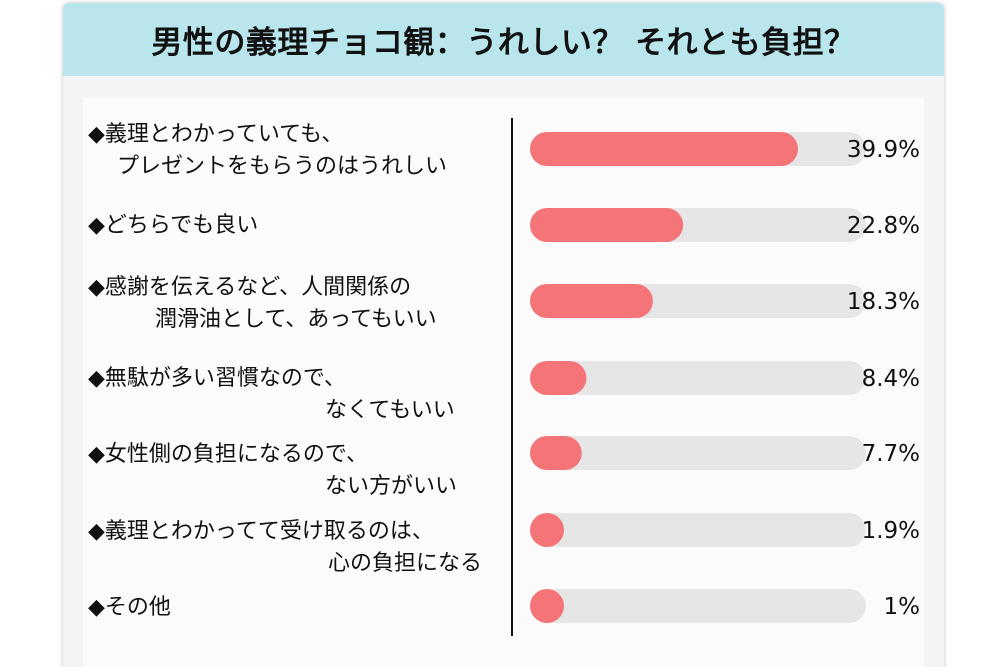 The image size is (1000, 667). What do you see at coordinates (405, 563) in the screenshot?
I see `category-label-line2: 心の負担になる` at bounding box center [405, 563].